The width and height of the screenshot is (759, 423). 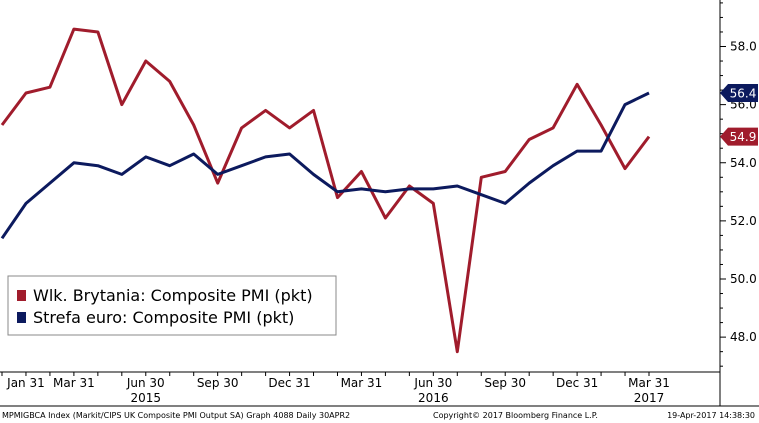 What do you see at coordinates (173, 295) in the screenshot?
I see `legend-label-uk: Wlk. Brytania: Composite PMI (pkt)` at bounding box center [173, 295].